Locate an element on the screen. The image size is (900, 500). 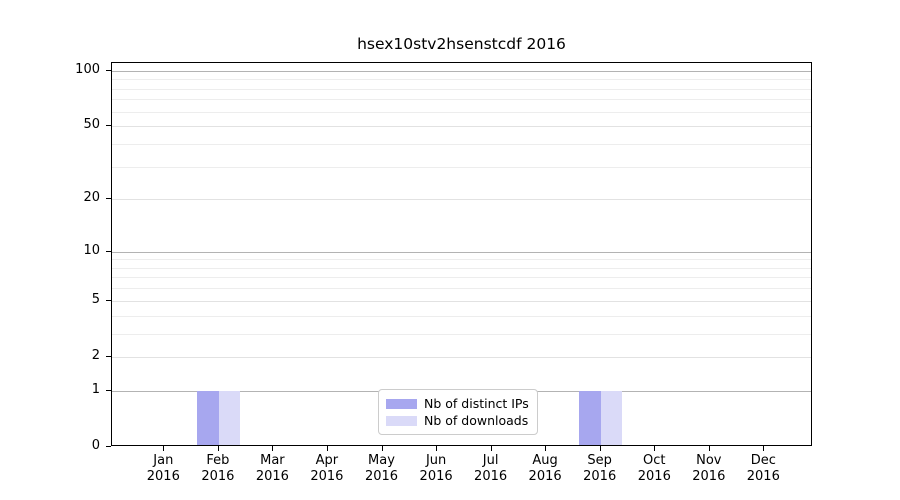
legend-label-distinct-ips: Nb of distinct IPs is located at coordinates (476, 403).